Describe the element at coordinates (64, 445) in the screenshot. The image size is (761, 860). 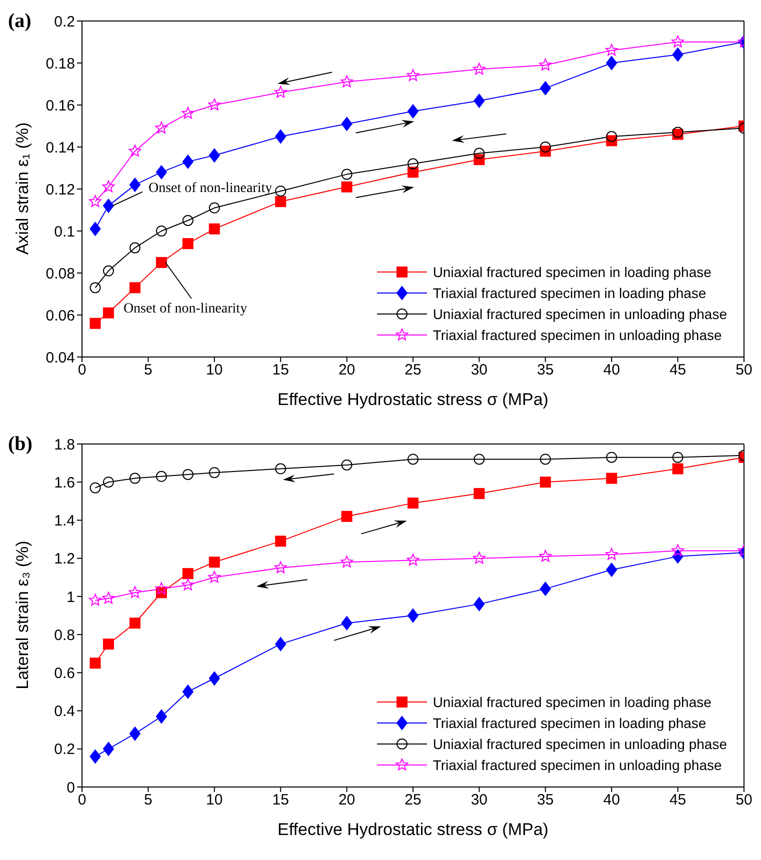
I see `y-tick-label: 1.8` at that location.